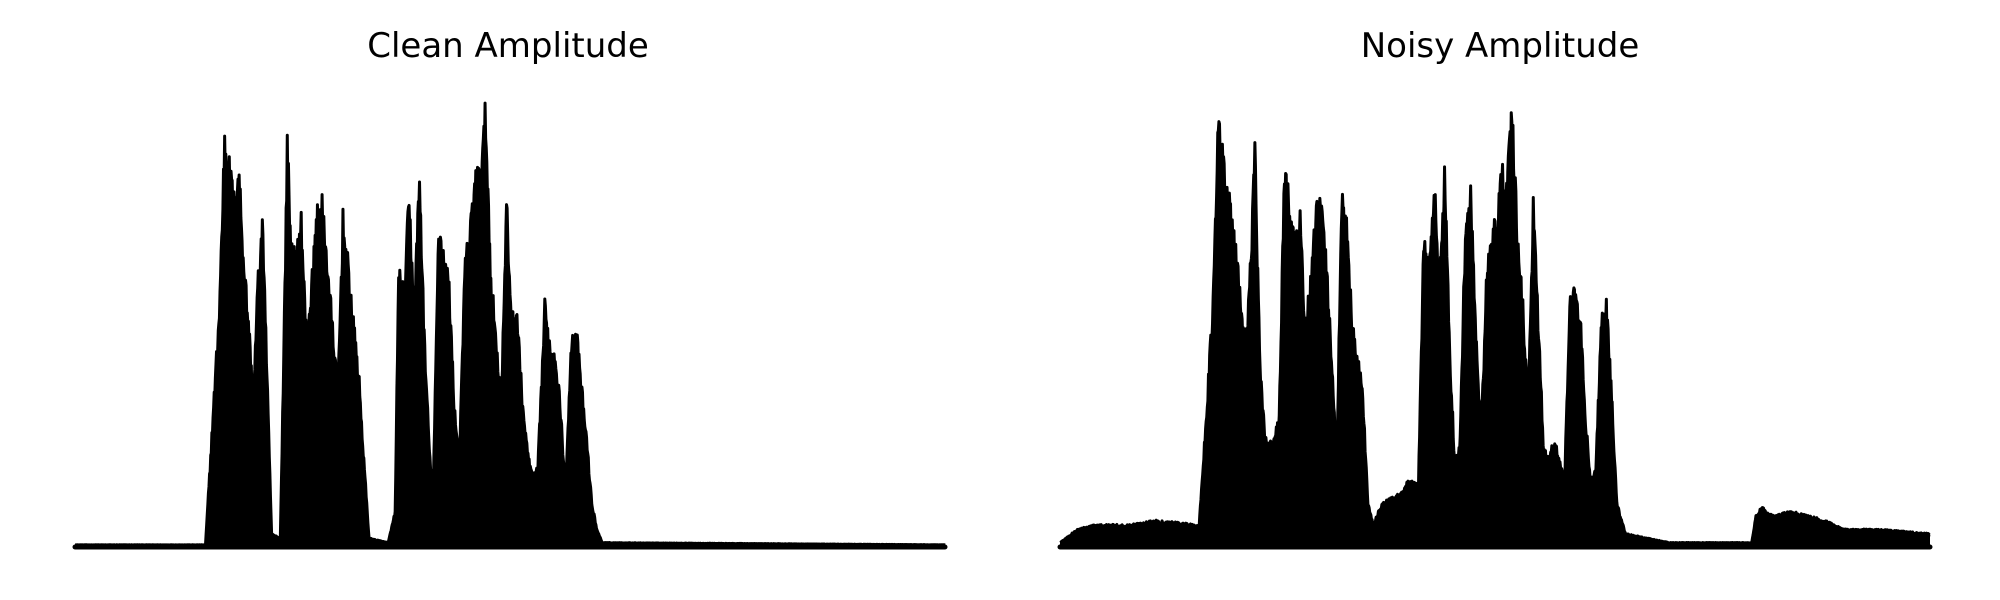  What do you see at coordinates (1500, 46) in the screenshot?
I see `chart-title: Noisy Amplitude` at bounding box center [1500, 46].